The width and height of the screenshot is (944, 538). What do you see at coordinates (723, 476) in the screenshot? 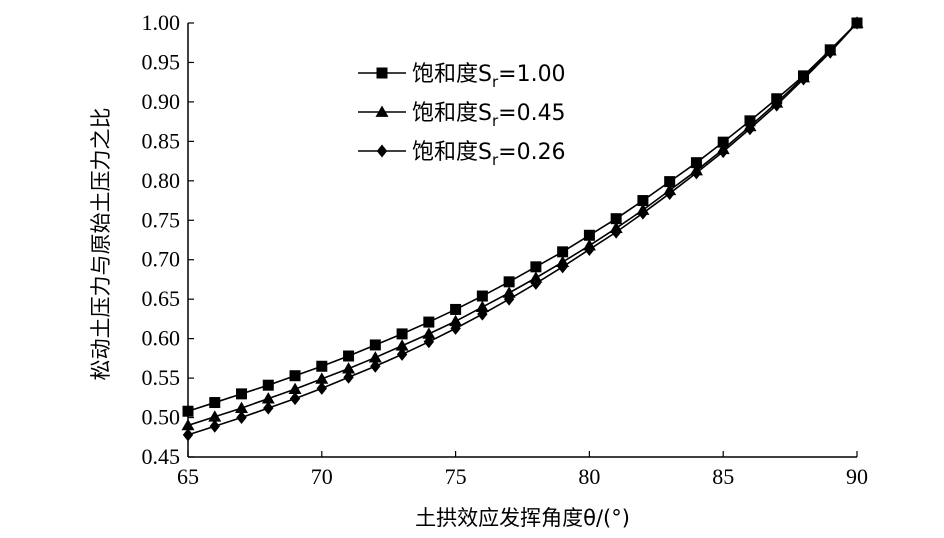
I see `x-tick-label: 85` at bounding box center [723, 476].